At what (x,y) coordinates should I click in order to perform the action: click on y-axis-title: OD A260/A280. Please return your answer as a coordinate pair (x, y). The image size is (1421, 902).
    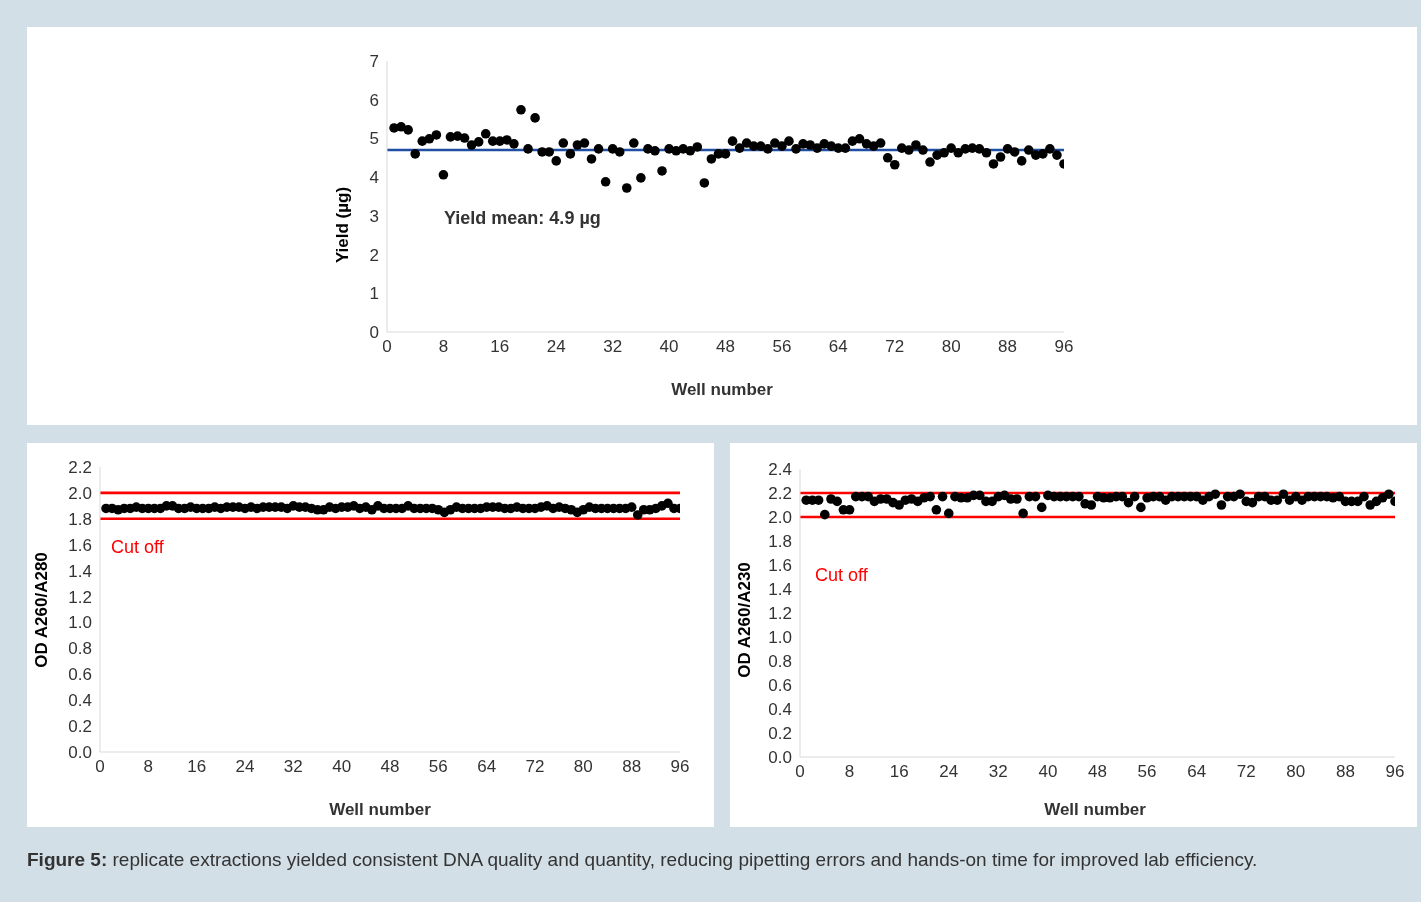
    Looking at the image, I should click on (42, 610).